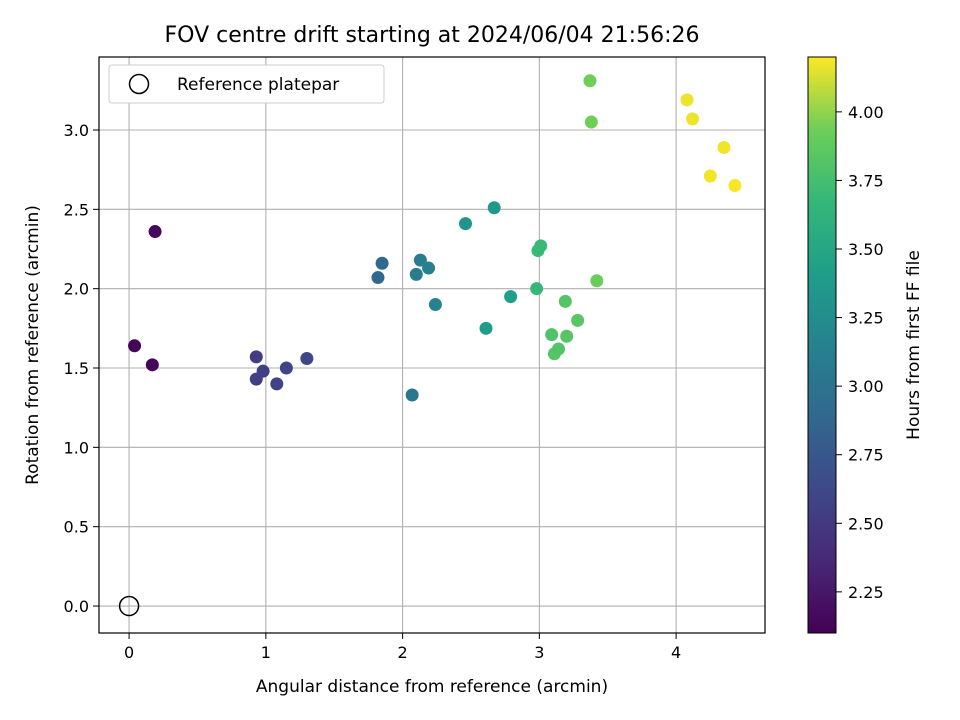 The height and width of the screenshot is (720, 960). I want to click on legend-entry-reference: Reference platepar, so click(258, 85).